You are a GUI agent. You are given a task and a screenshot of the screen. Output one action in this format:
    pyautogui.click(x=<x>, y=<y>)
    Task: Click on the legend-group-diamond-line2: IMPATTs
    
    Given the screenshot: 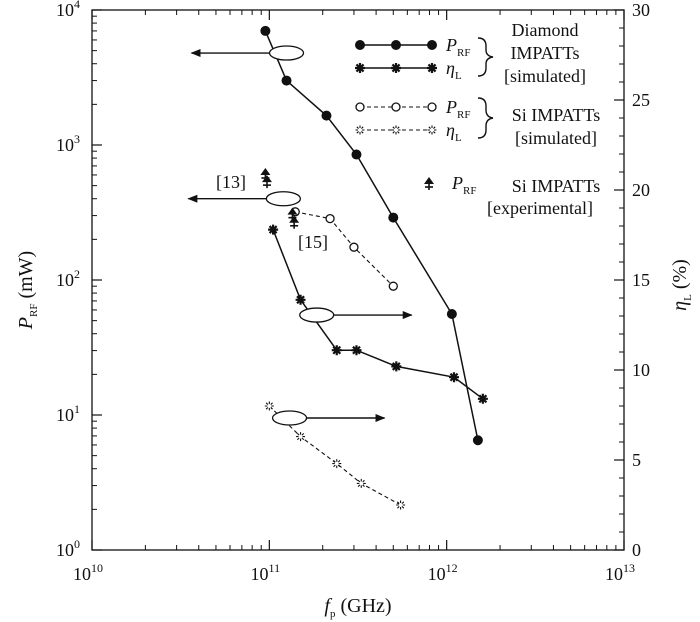 What is the action you would take?
    pyautogui.click(x=544, y=53)
    